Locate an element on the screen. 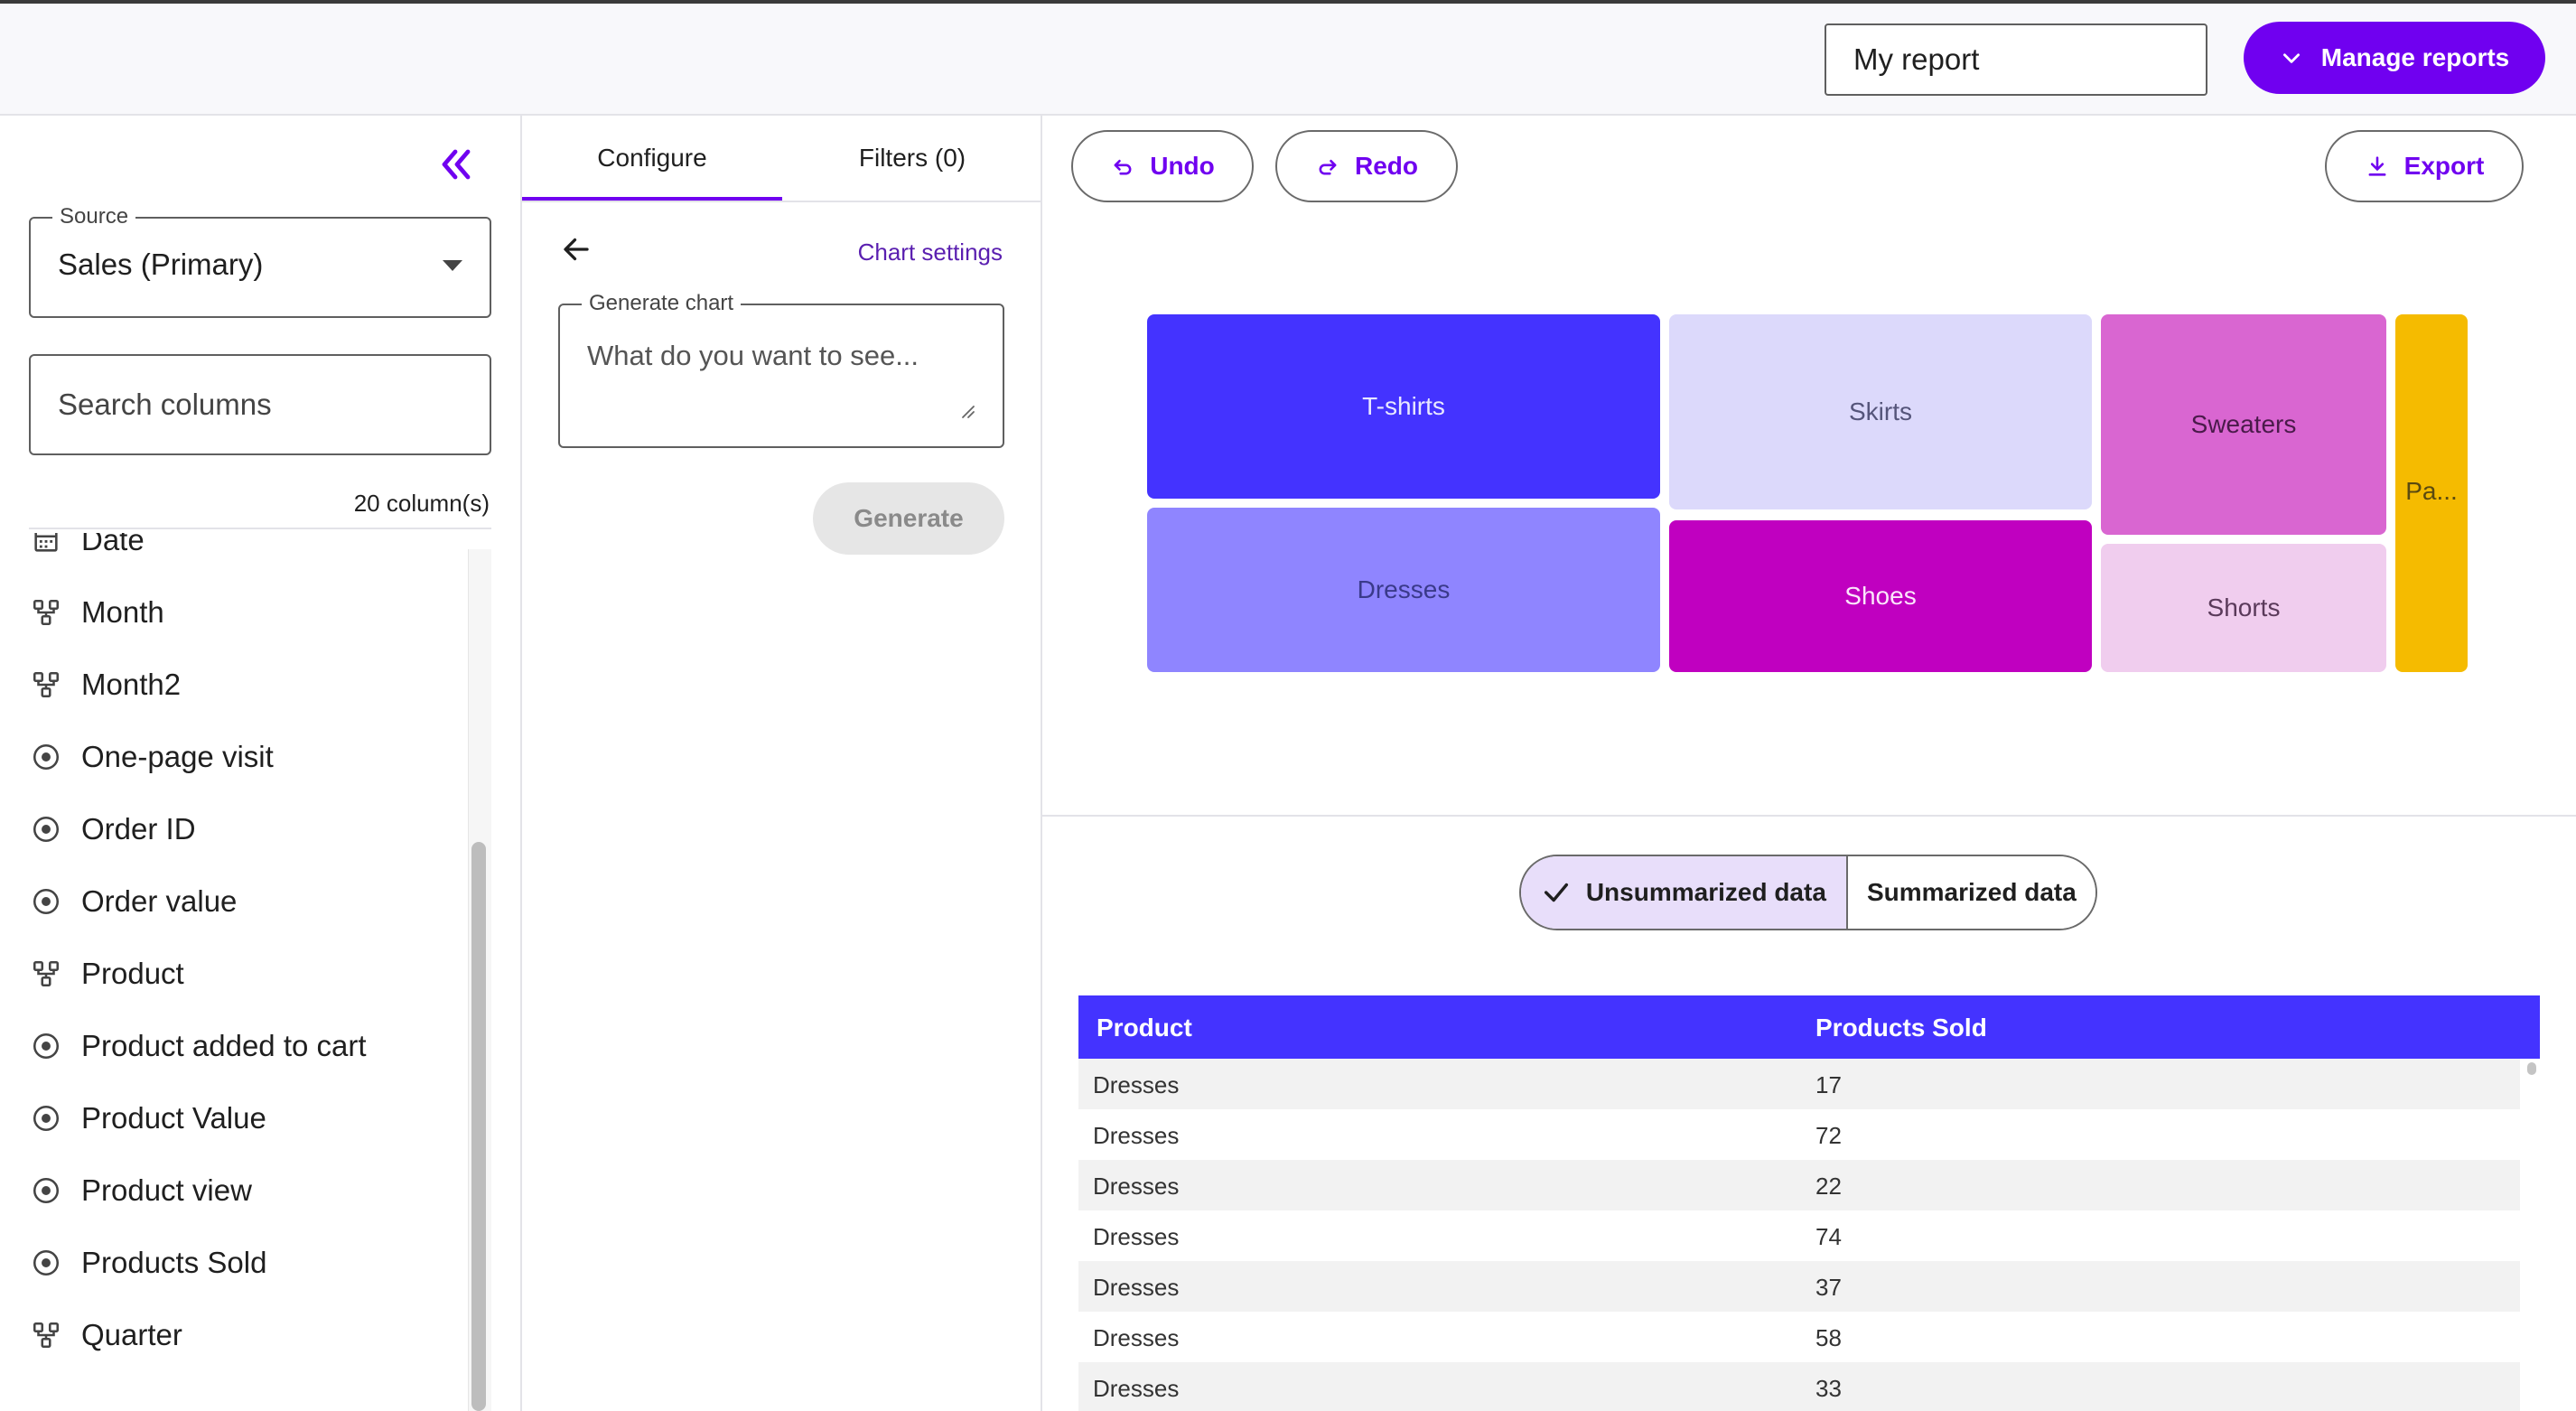  treemap-tile: Sweaters is located at coordinates (2243, 424).